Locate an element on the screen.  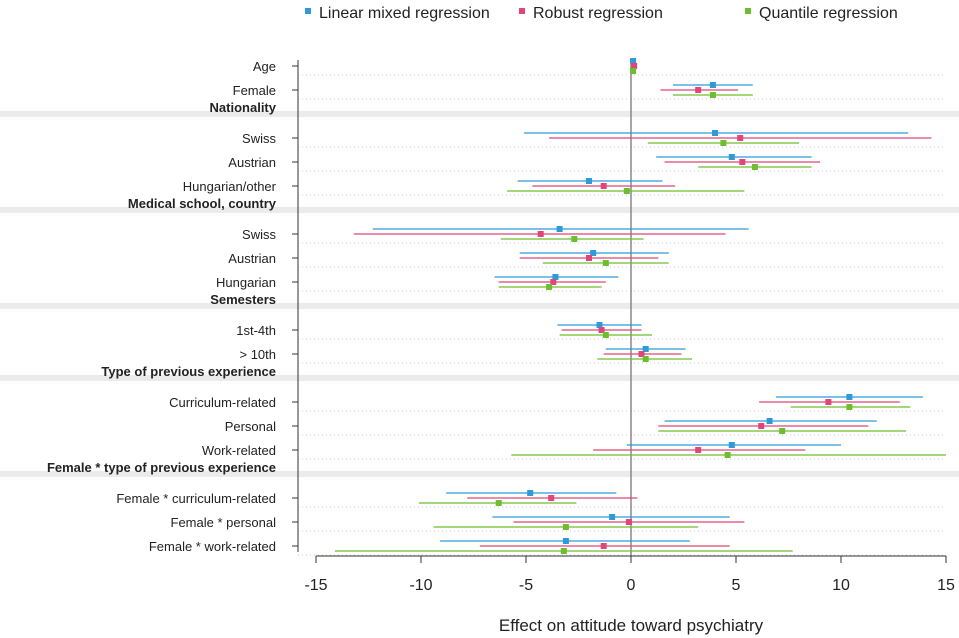
group-label: Medical school, country is located at coordinates (202, 203).